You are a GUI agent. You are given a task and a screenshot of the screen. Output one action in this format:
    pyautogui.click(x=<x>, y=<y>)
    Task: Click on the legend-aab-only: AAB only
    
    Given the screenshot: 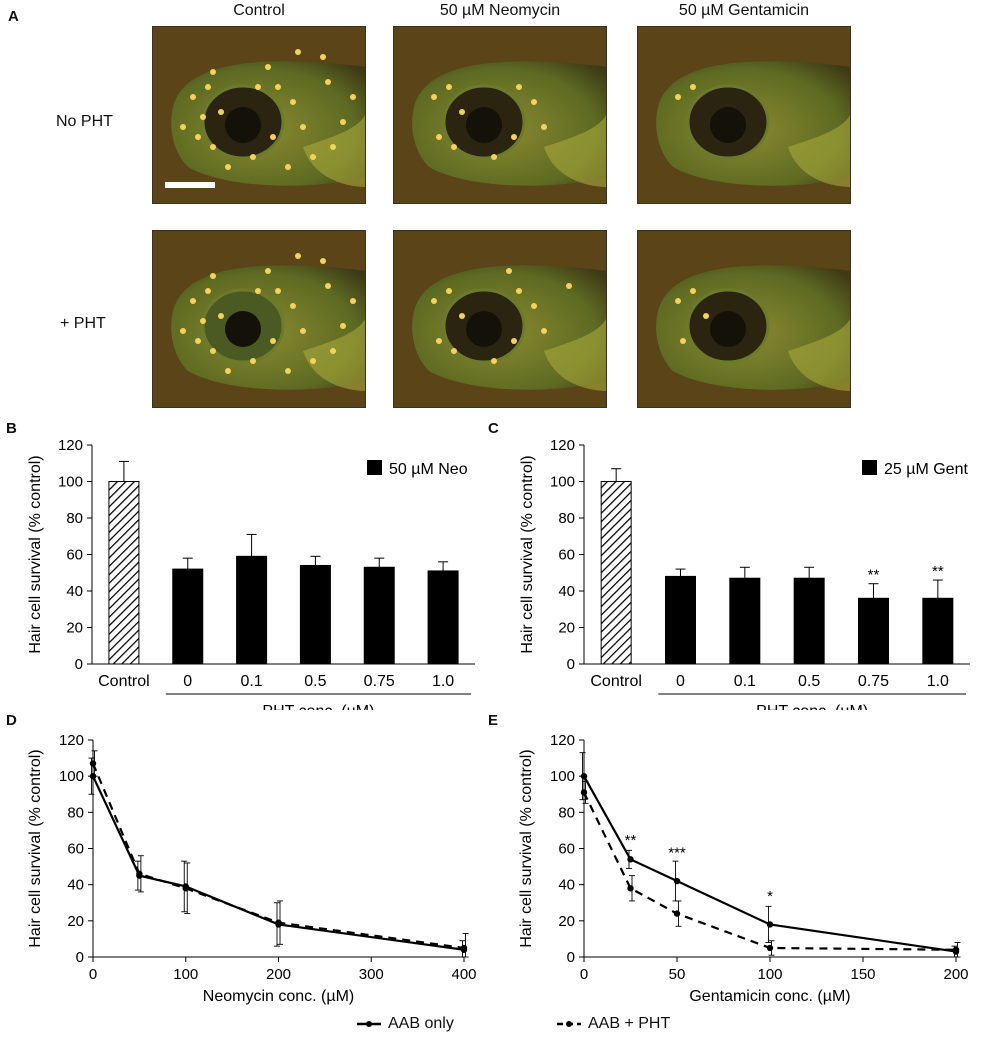 What is the action you would take?
    pyautogui.click(x=426, y=1025)
    